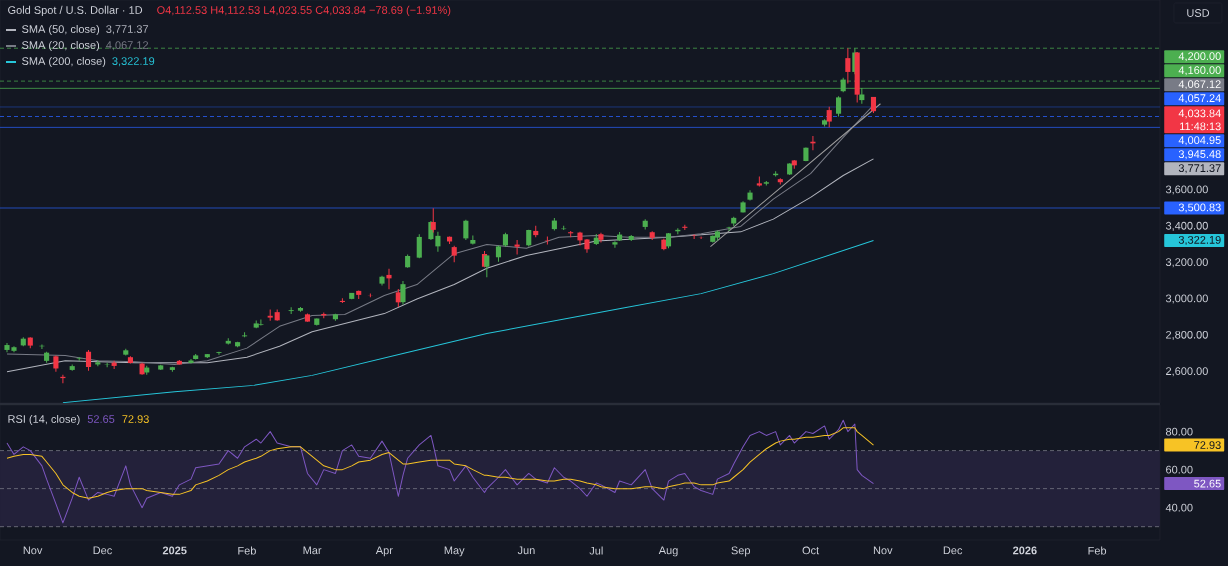  Describe the element at coordinates (596, 550) in the screenshot. I see `x-tick-label: Jul` at that location.